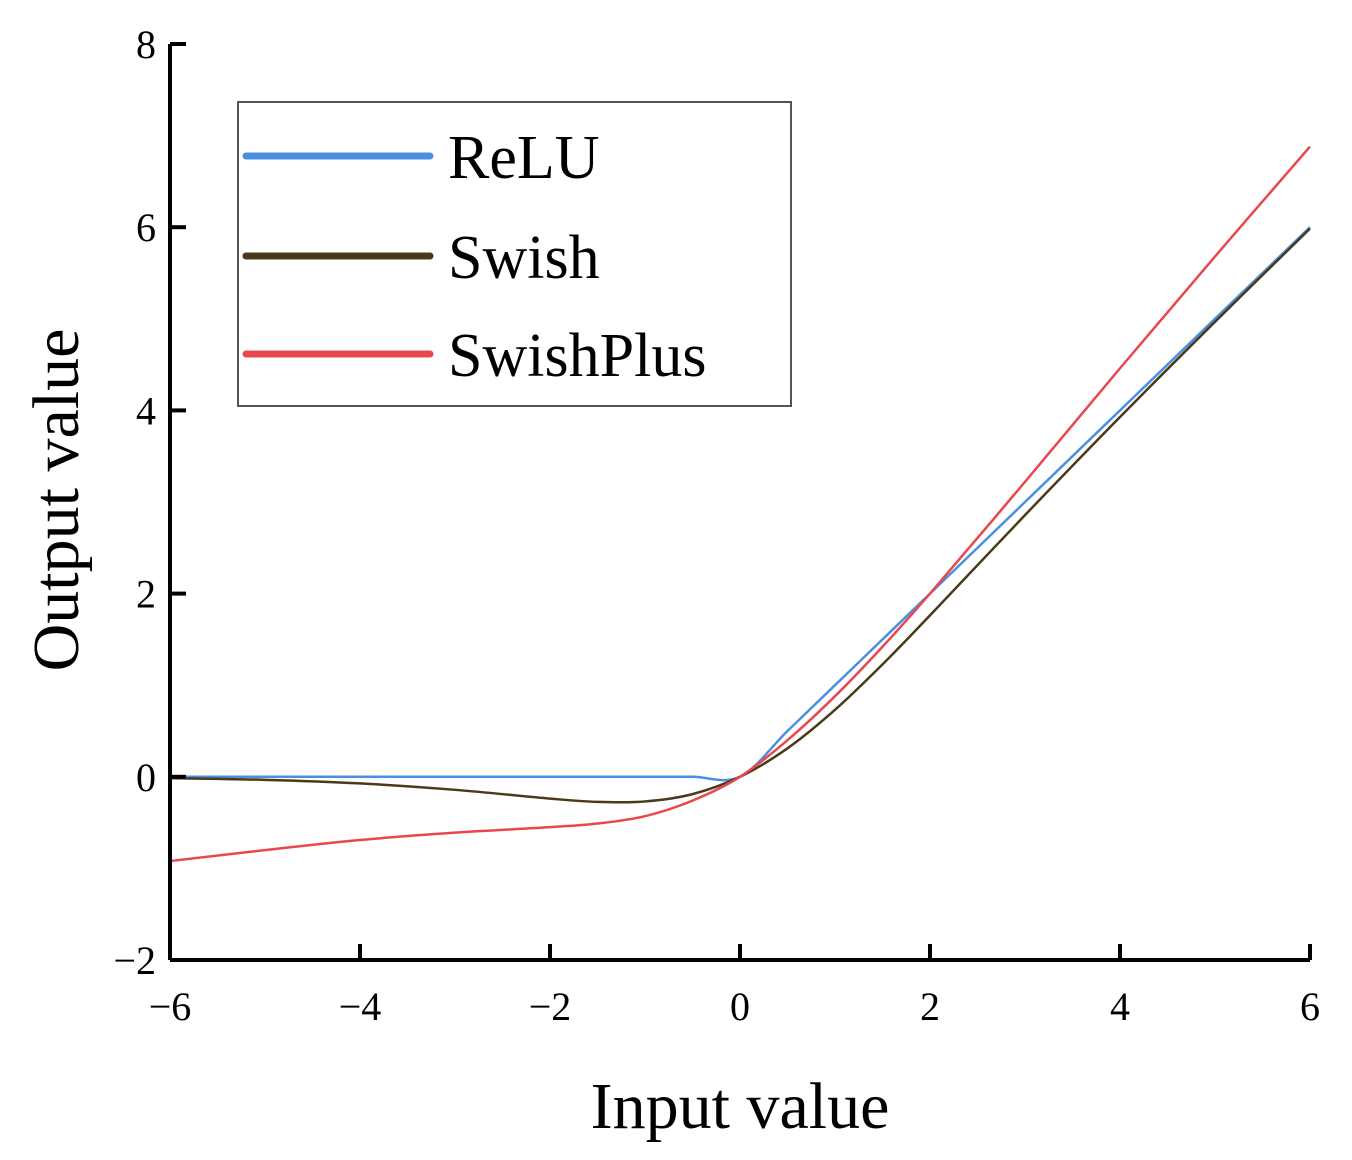 The image size is (1352, 1160). I want to click on y-axis-title: Output value, so click(56, 500).